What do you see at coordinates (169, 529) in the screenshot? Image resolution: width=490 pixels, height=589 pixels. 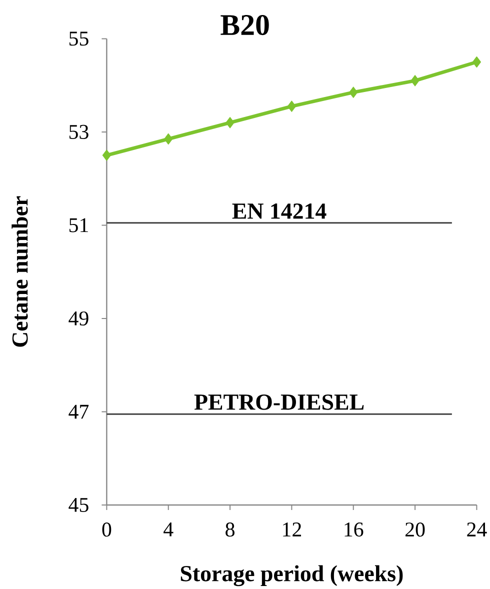 I see `x-tick-label: 4` at bounding box center [169, 529].